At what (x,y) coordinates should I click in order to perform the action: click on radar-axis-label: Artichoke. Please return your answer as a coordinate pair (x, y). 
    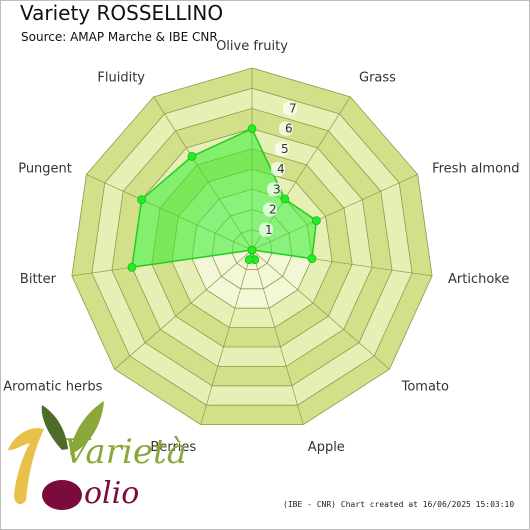
    Looking at the image, I should click on (478, 279).